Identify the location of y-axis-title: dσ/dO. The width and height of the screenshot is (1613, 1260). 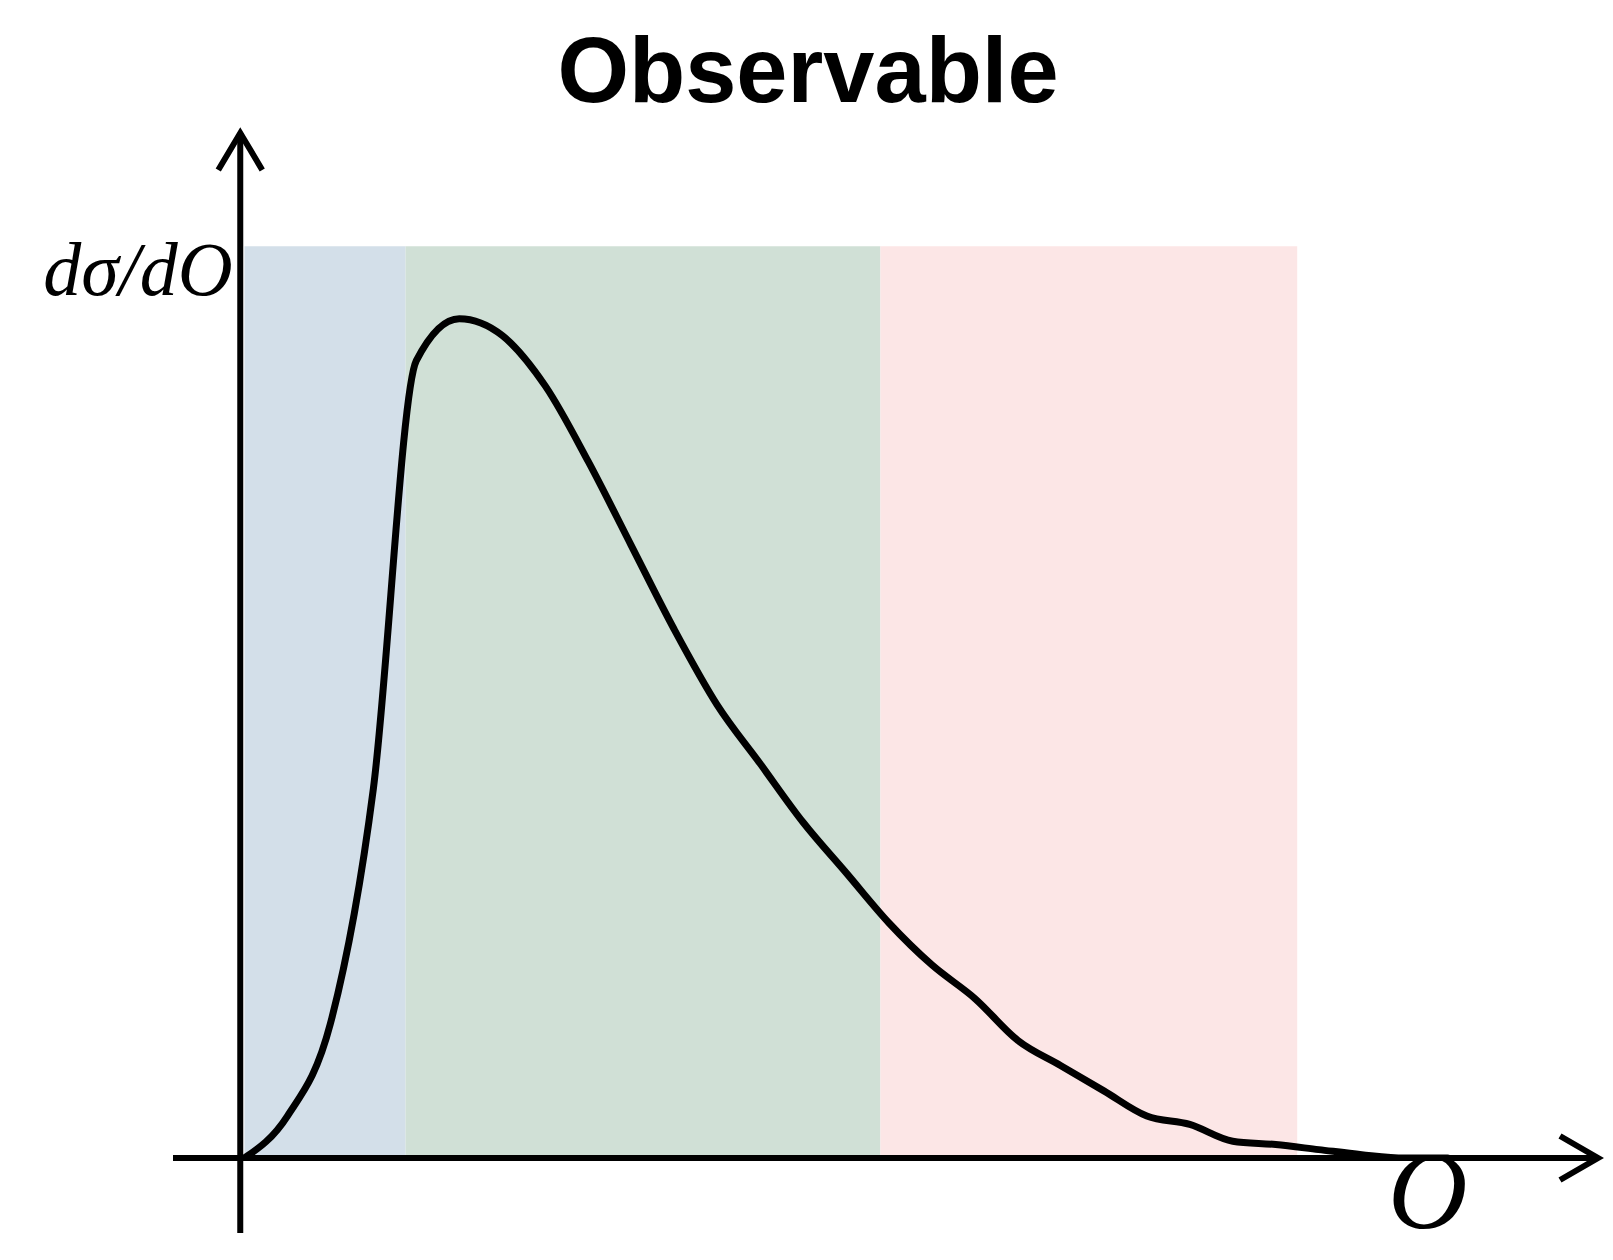
(138, 269).